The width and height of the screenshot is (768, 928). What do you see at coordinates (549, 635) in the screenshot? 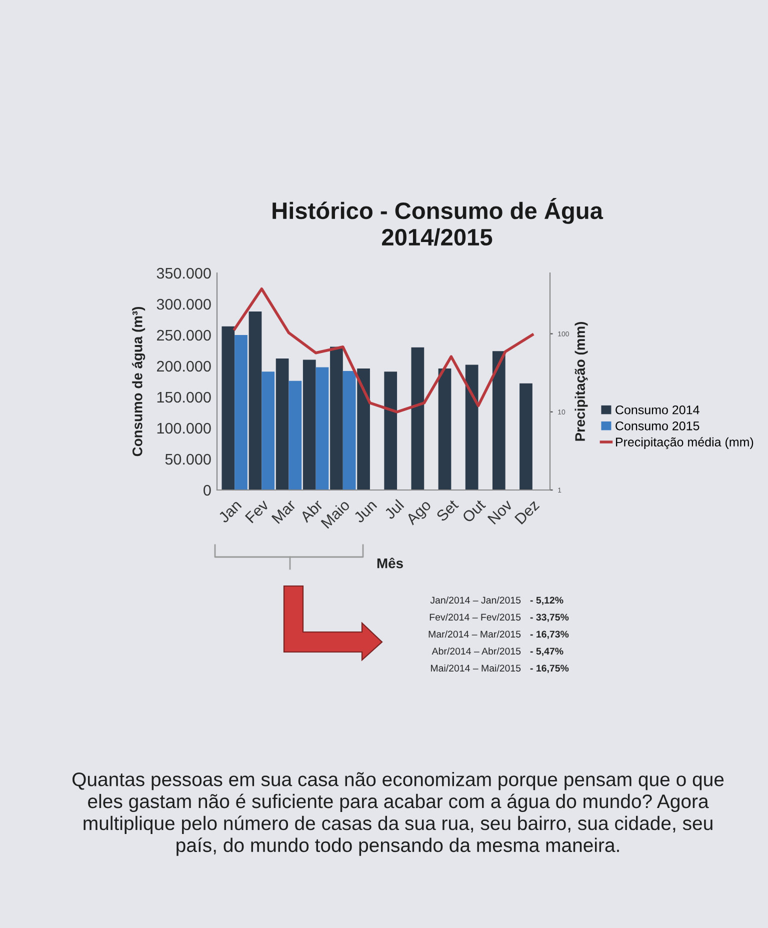
I see `text: - 16,73%` at bounding box center [549, 635].